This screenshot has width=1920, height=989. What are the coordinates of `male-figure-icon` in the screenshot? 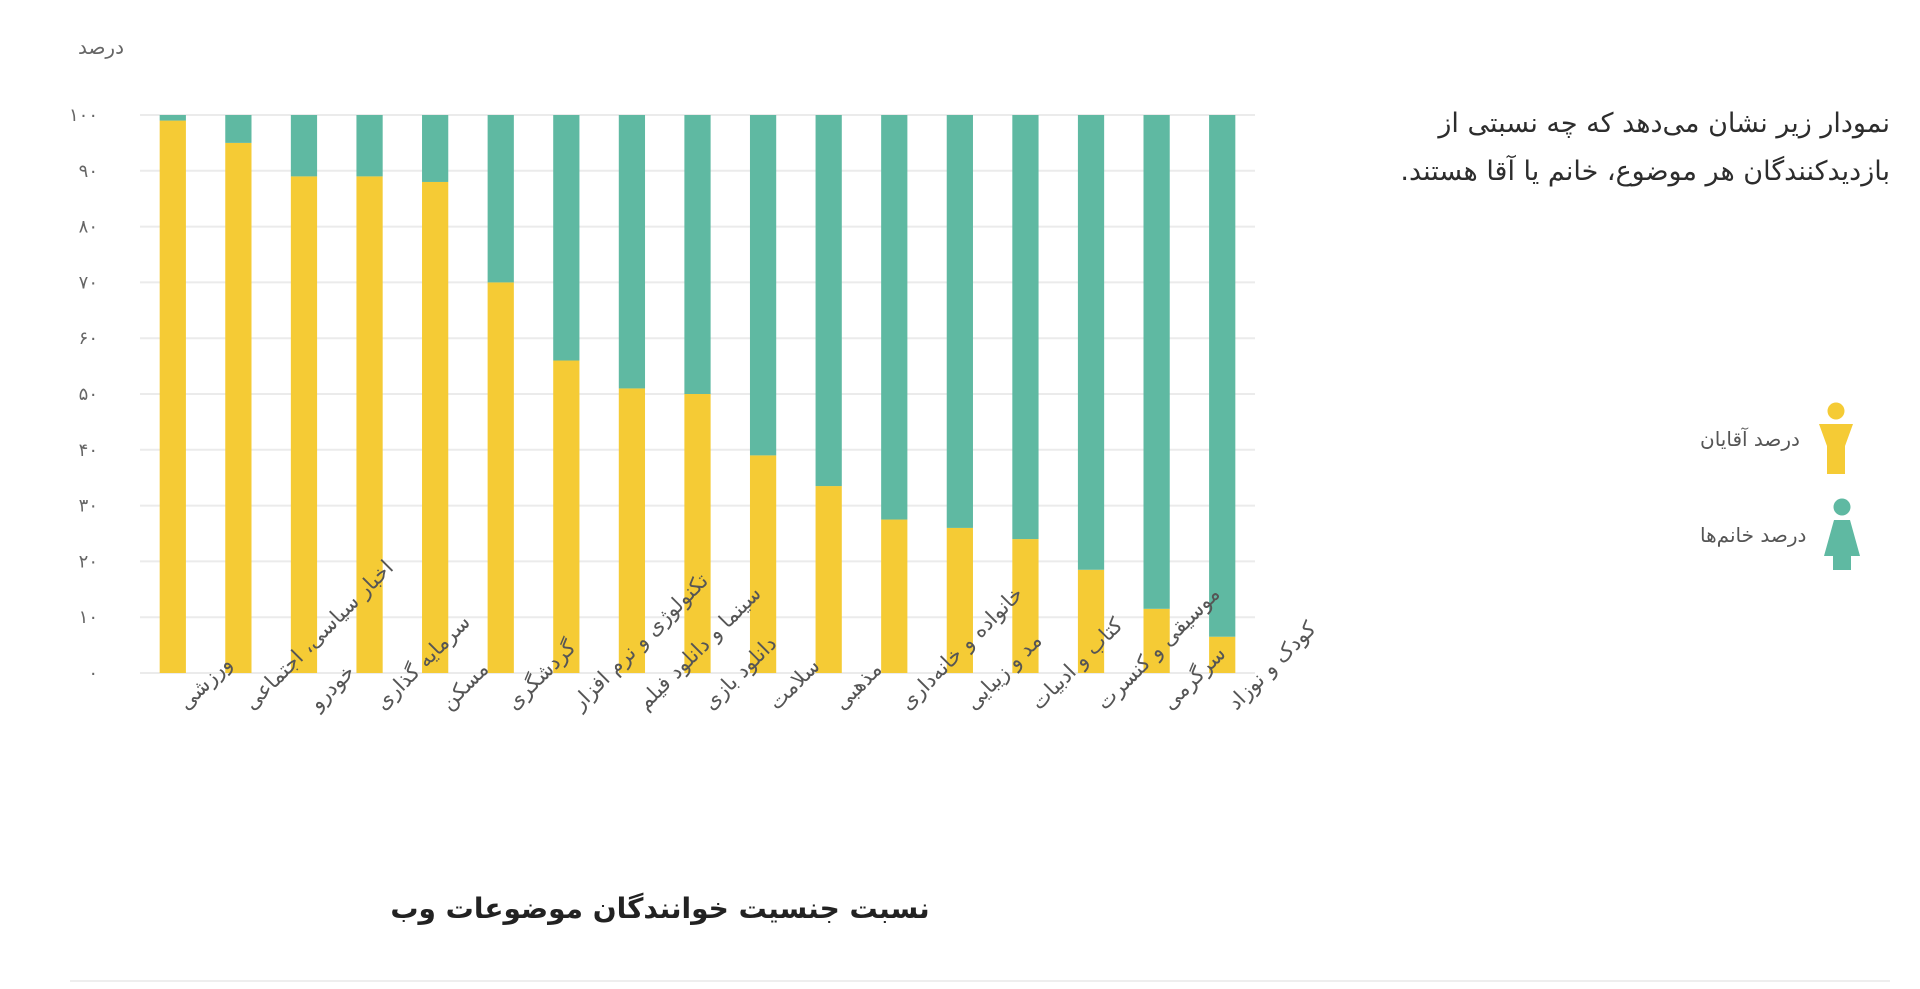 It's located at (1835, 438).